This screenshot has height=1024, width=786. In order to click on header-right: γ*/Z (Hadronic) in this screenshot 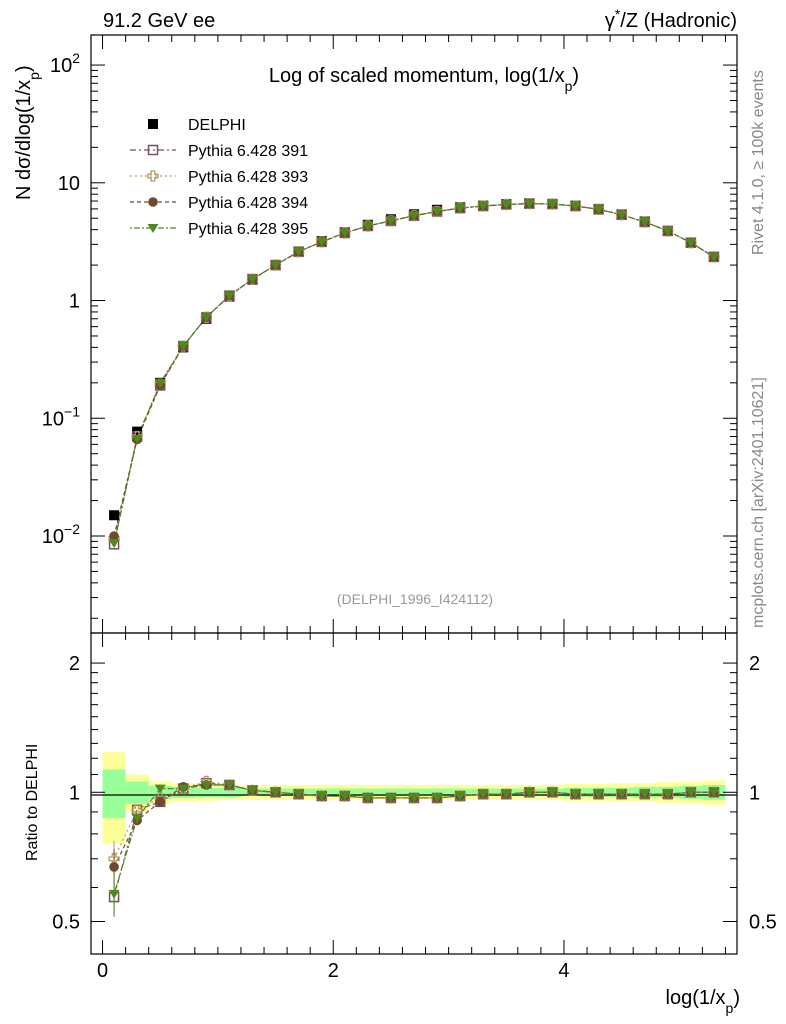, I will do `click(671, 19)`.